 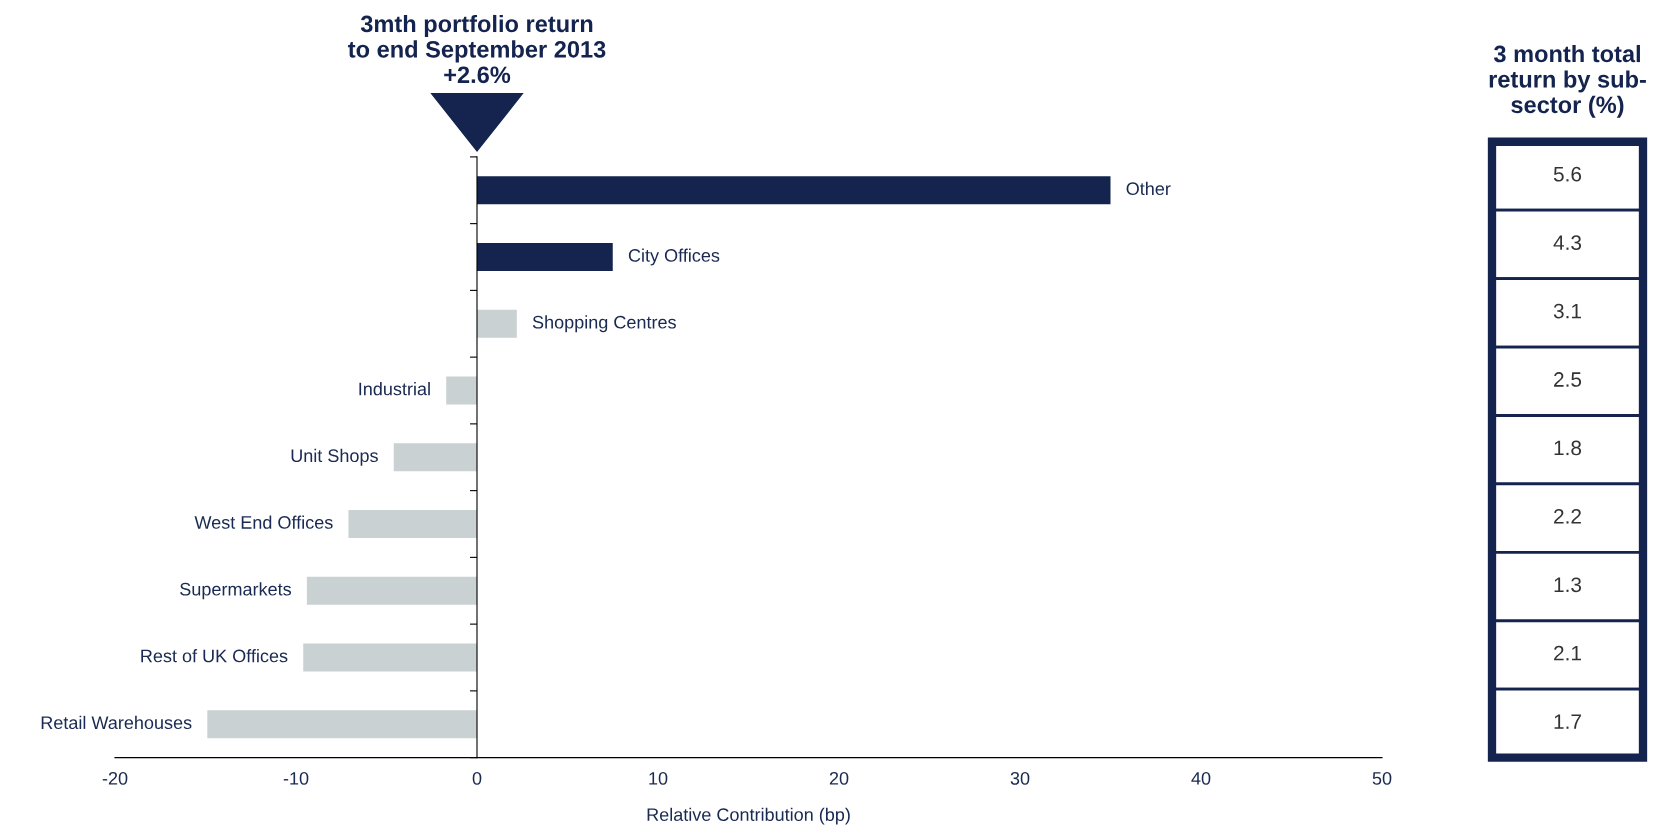 What do you see at coordinates (477, 49) in the screenshot?
I see `chart-title: 3mth portfolio return to end September 2013 +2.6%` at bounding box center [477, 49].